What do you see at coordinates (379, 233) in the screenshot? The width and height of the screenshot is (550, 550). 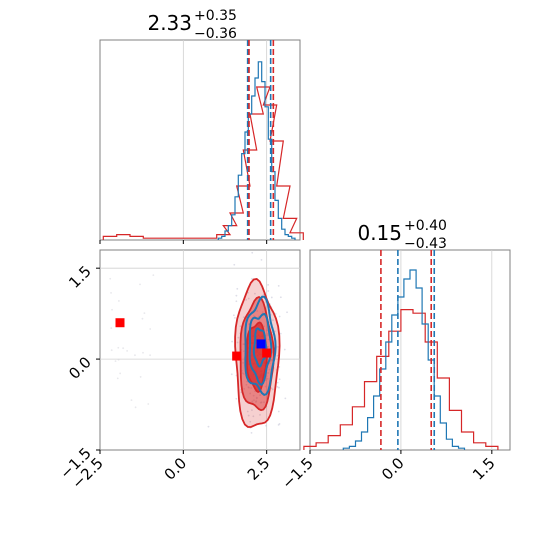 I see `title-param1-main: 0.15` at bounding box center [379, 233].